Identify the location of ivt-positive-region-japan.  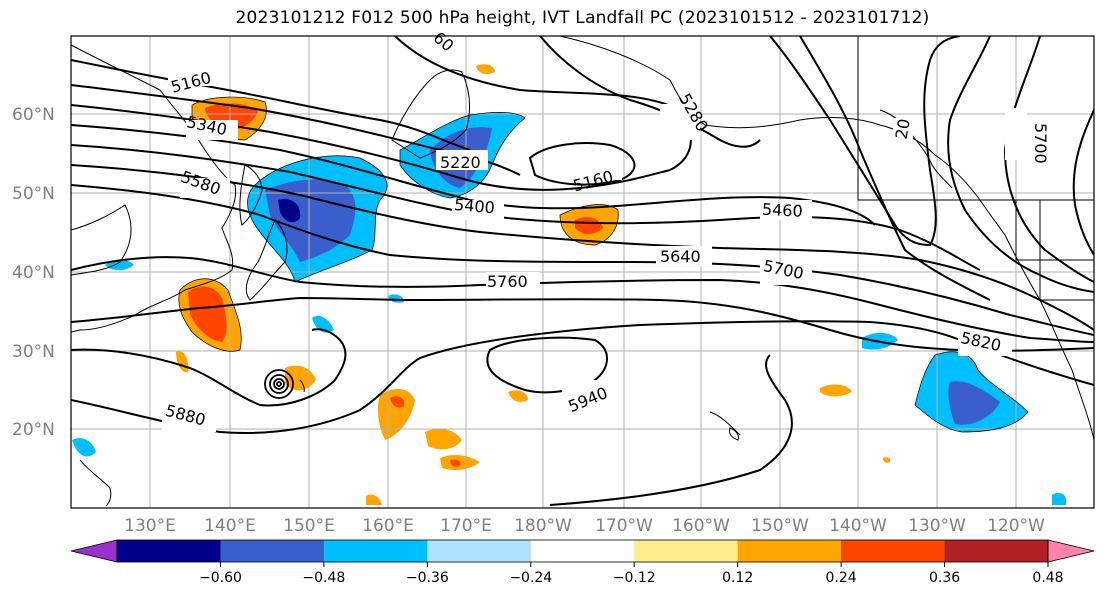
(210, 315).